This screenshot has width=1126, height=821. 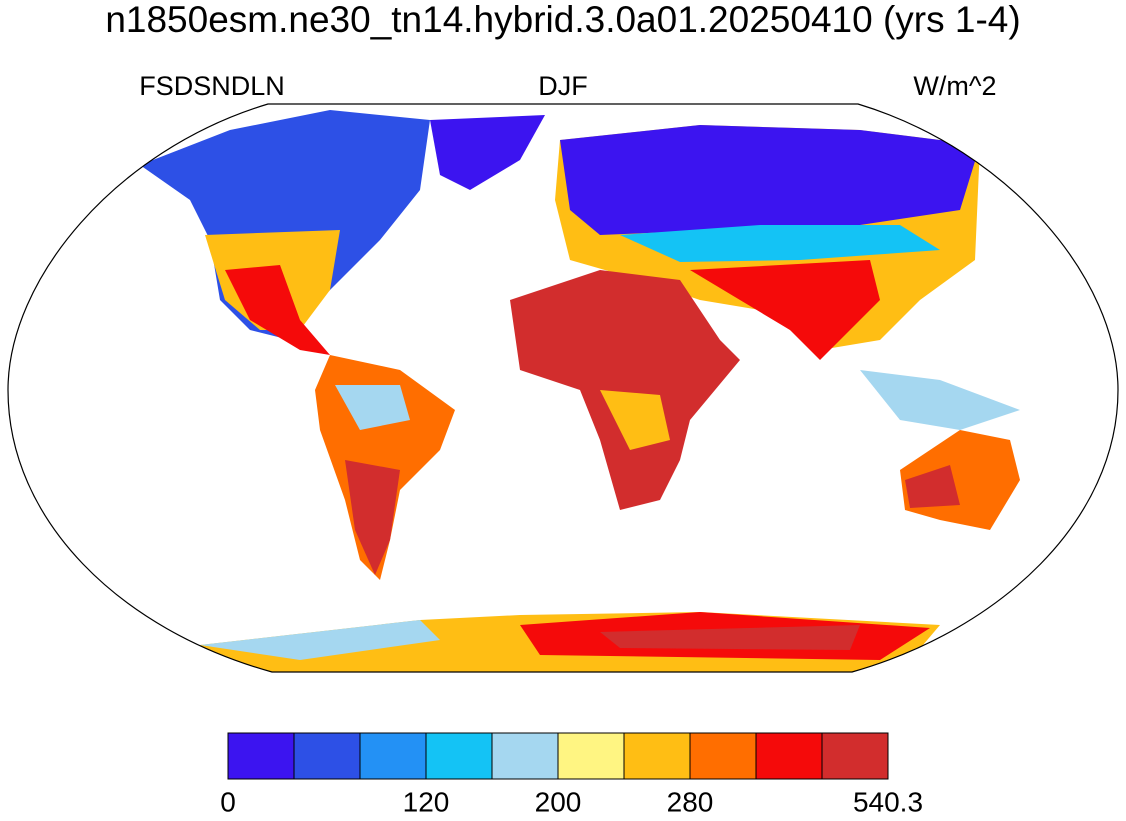 I want to click on season-label: DJF, so click(x=563, y=86).